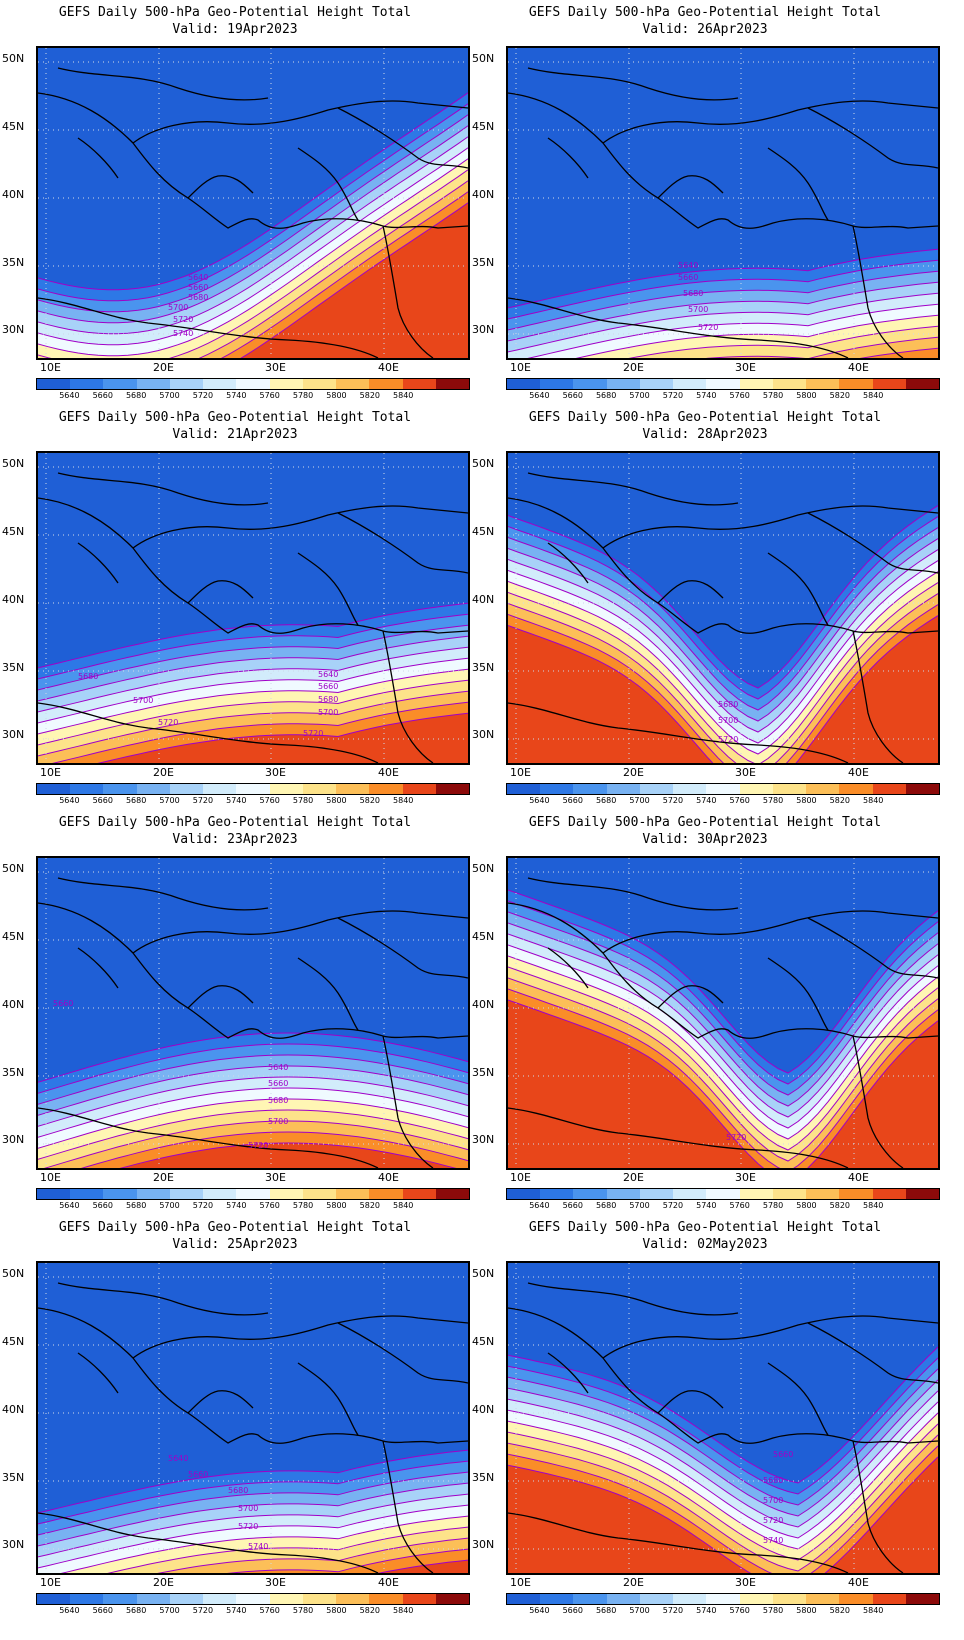 The height and width of the screenshot is (1640, 964). I want to click on colorbar-level-label: 5740, so click(706, 1610).